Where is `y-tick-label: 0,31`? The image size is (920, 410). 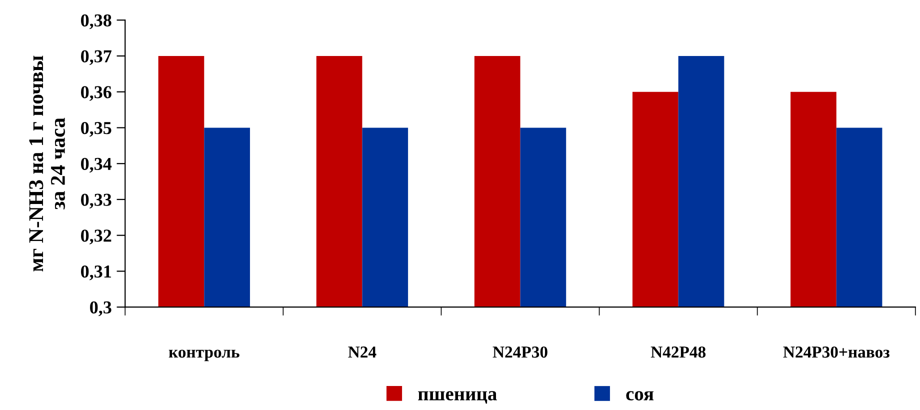 y-tick-label: 0,31 is located at coordinates (96, 272).